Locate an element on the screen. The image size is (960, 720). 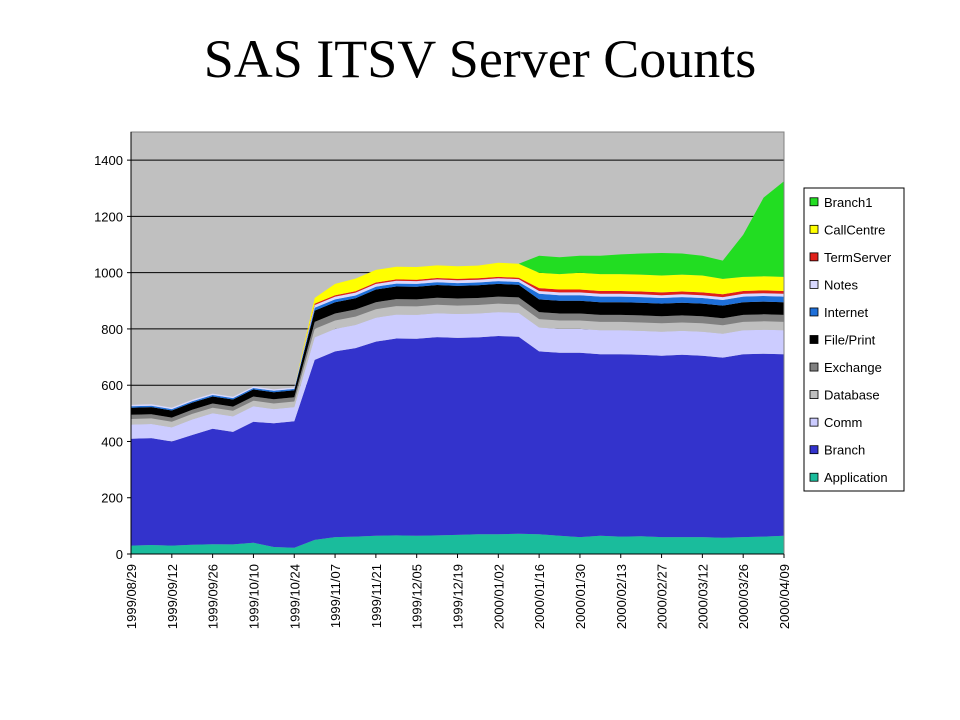
x-tick-label: 1999/11/21 is located at coordinates (376, 596).